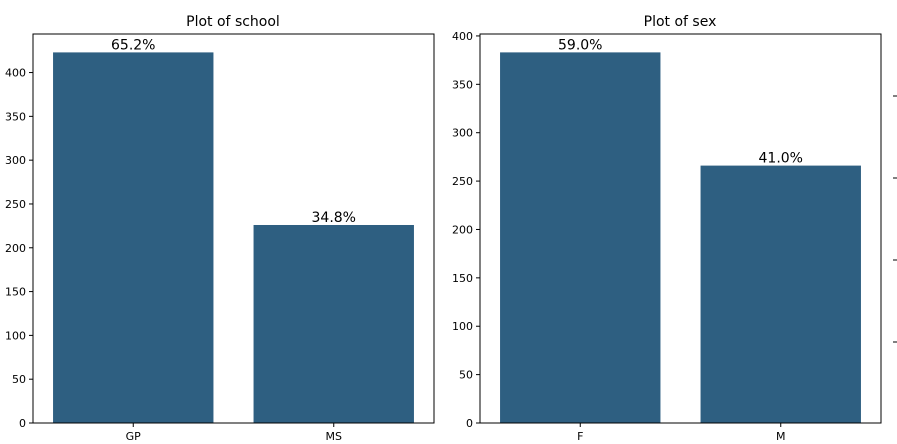 This screenshot has width=897, height=444. I want to click on data-label: 34.8%, so click(334, 218).